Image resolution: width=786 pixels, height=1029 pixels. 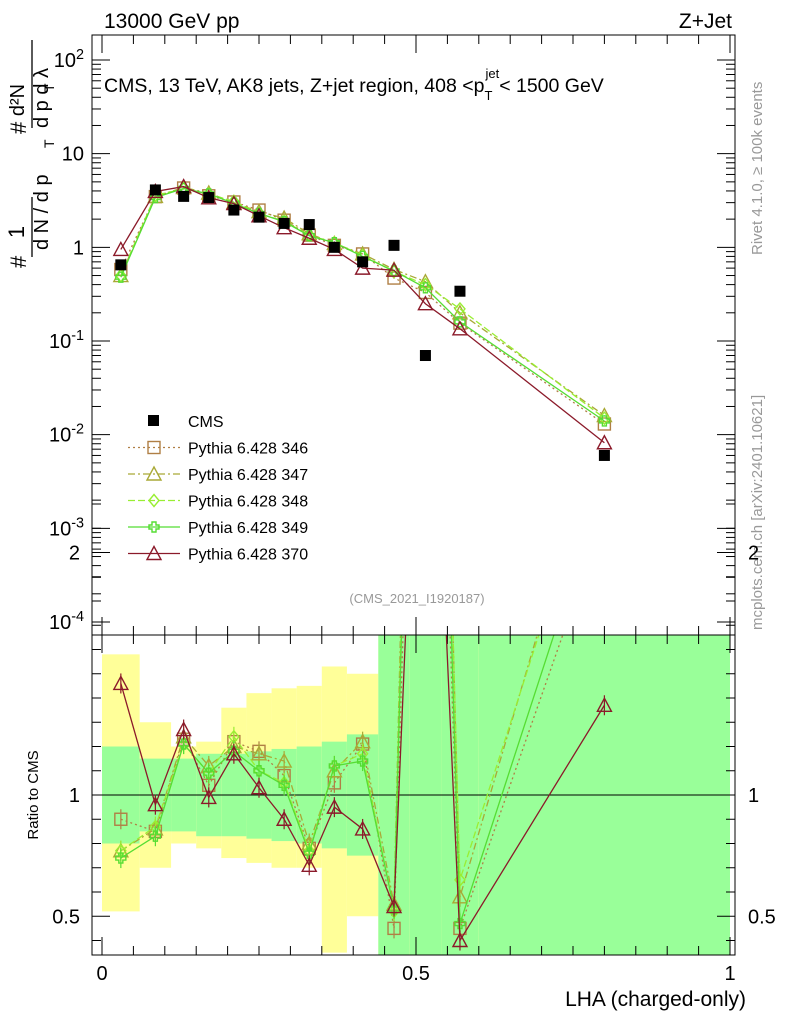 I want to click on ratio-y-tick-label-right: 0.5, so click(x=762, y=917).